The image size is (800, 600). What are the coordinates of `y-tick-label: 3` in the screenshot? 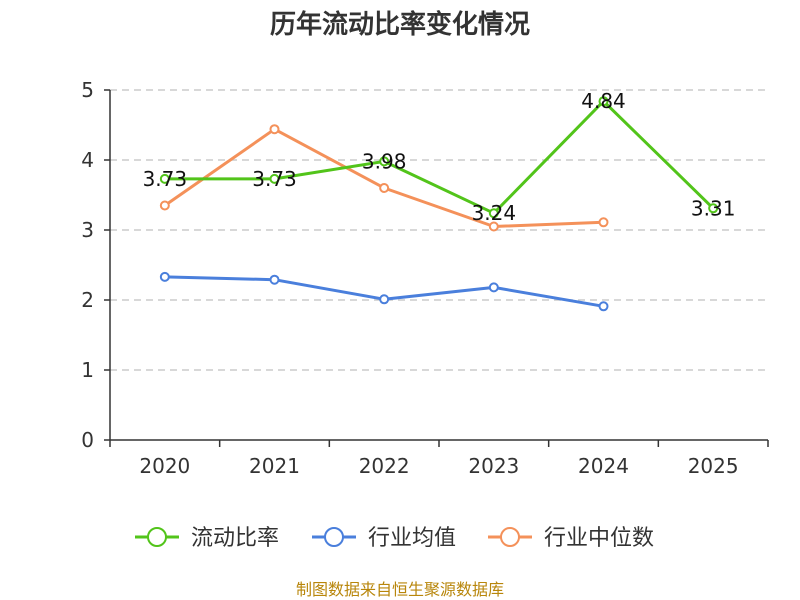 It's located at (87, 230).